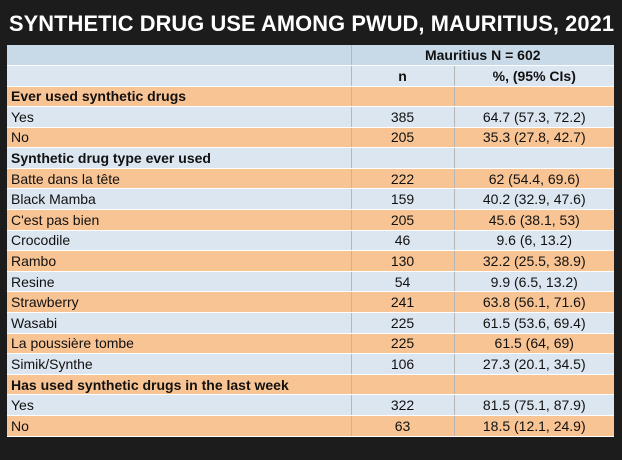  Describe the element at coordinates (403, 117) in the screenshot. I see `row-n: 385` at that location.